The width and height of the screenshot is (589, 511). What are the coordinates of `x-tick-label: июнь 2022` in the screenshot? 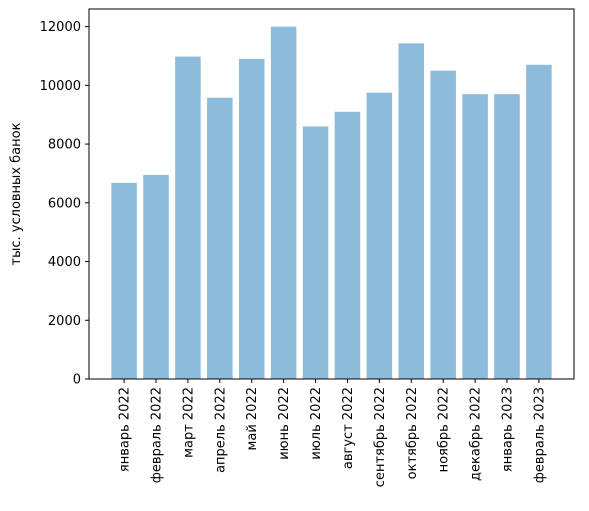 It's located at (284, 423).